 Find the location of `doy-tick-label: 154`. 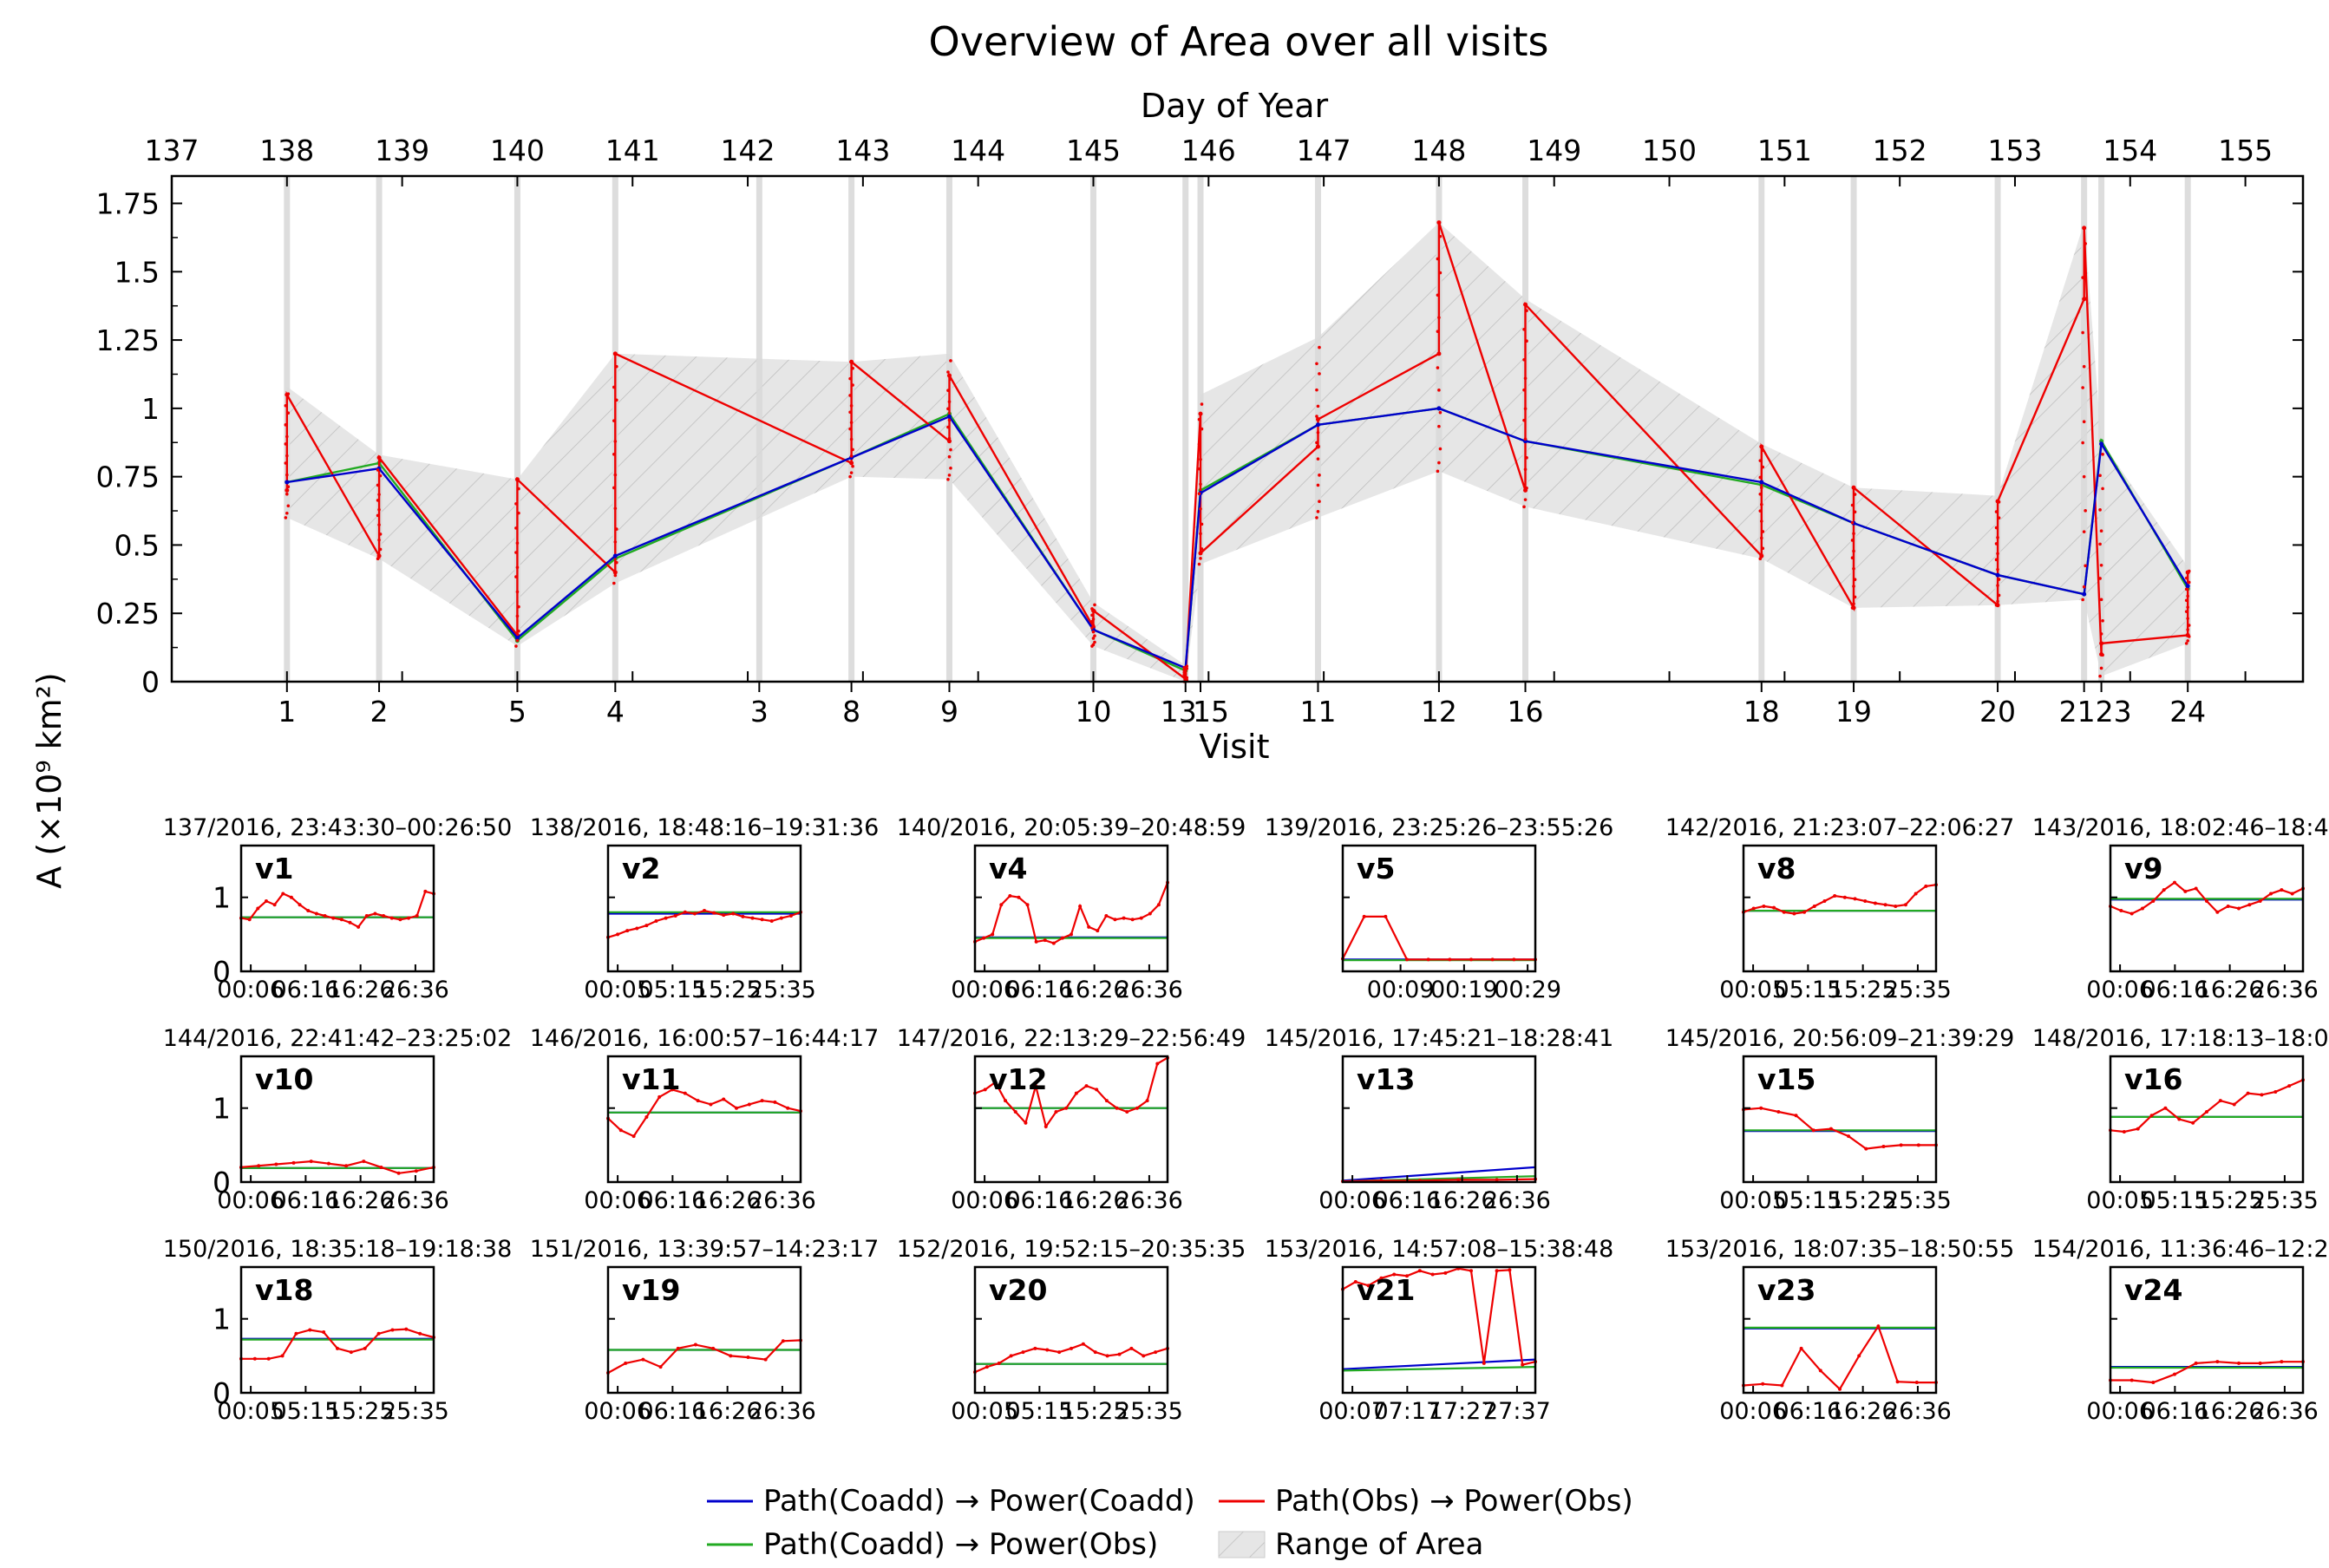

doy-tick-label: 154 is located at coordinates (2130, 151).